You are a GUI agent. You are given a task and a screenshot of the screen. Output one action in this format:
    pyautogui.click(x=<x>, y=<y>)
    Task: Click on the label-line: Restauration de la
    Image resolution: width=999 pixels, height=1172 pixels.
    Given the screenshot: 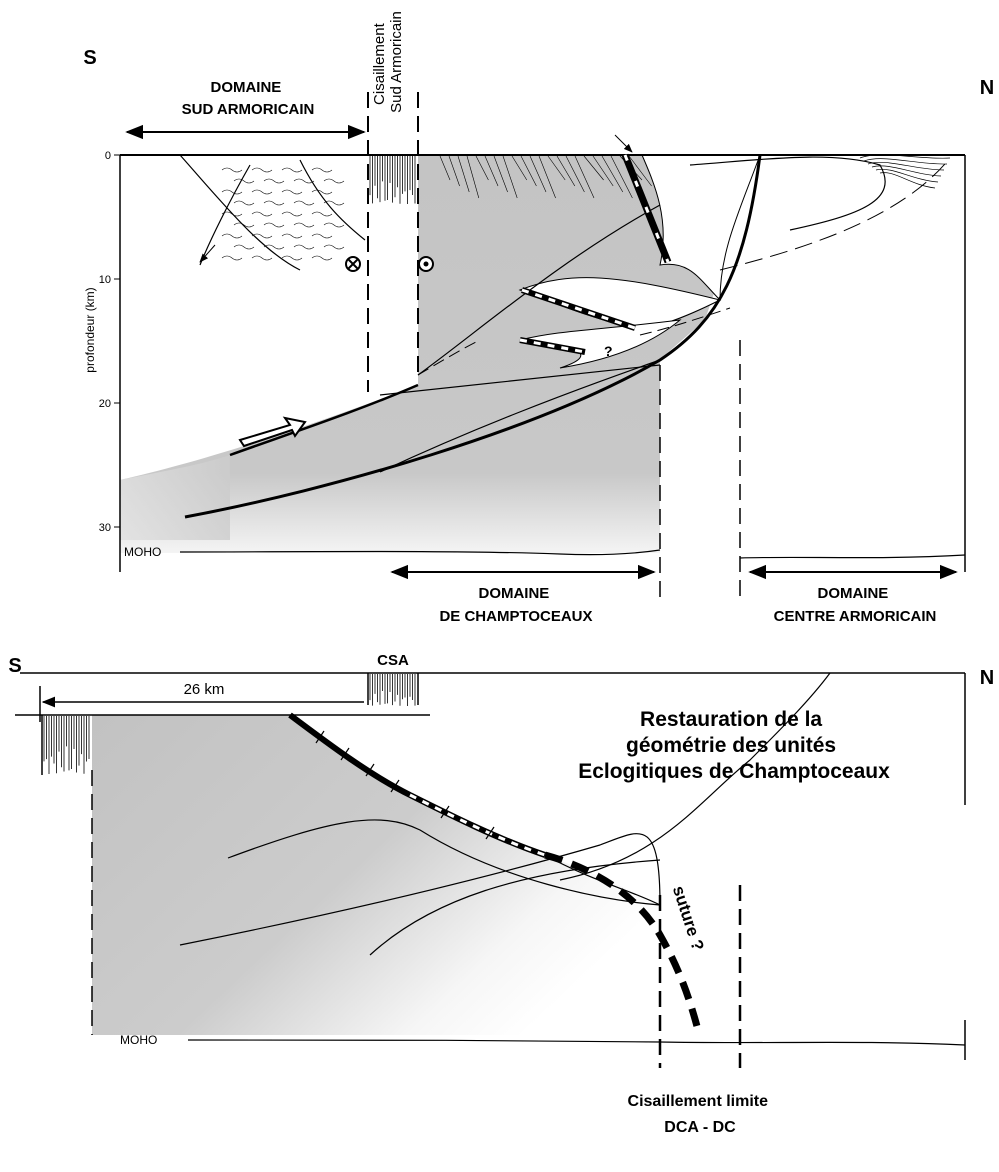 What is the action you would take?
    pyautogui.click(x=731, y=719)
    